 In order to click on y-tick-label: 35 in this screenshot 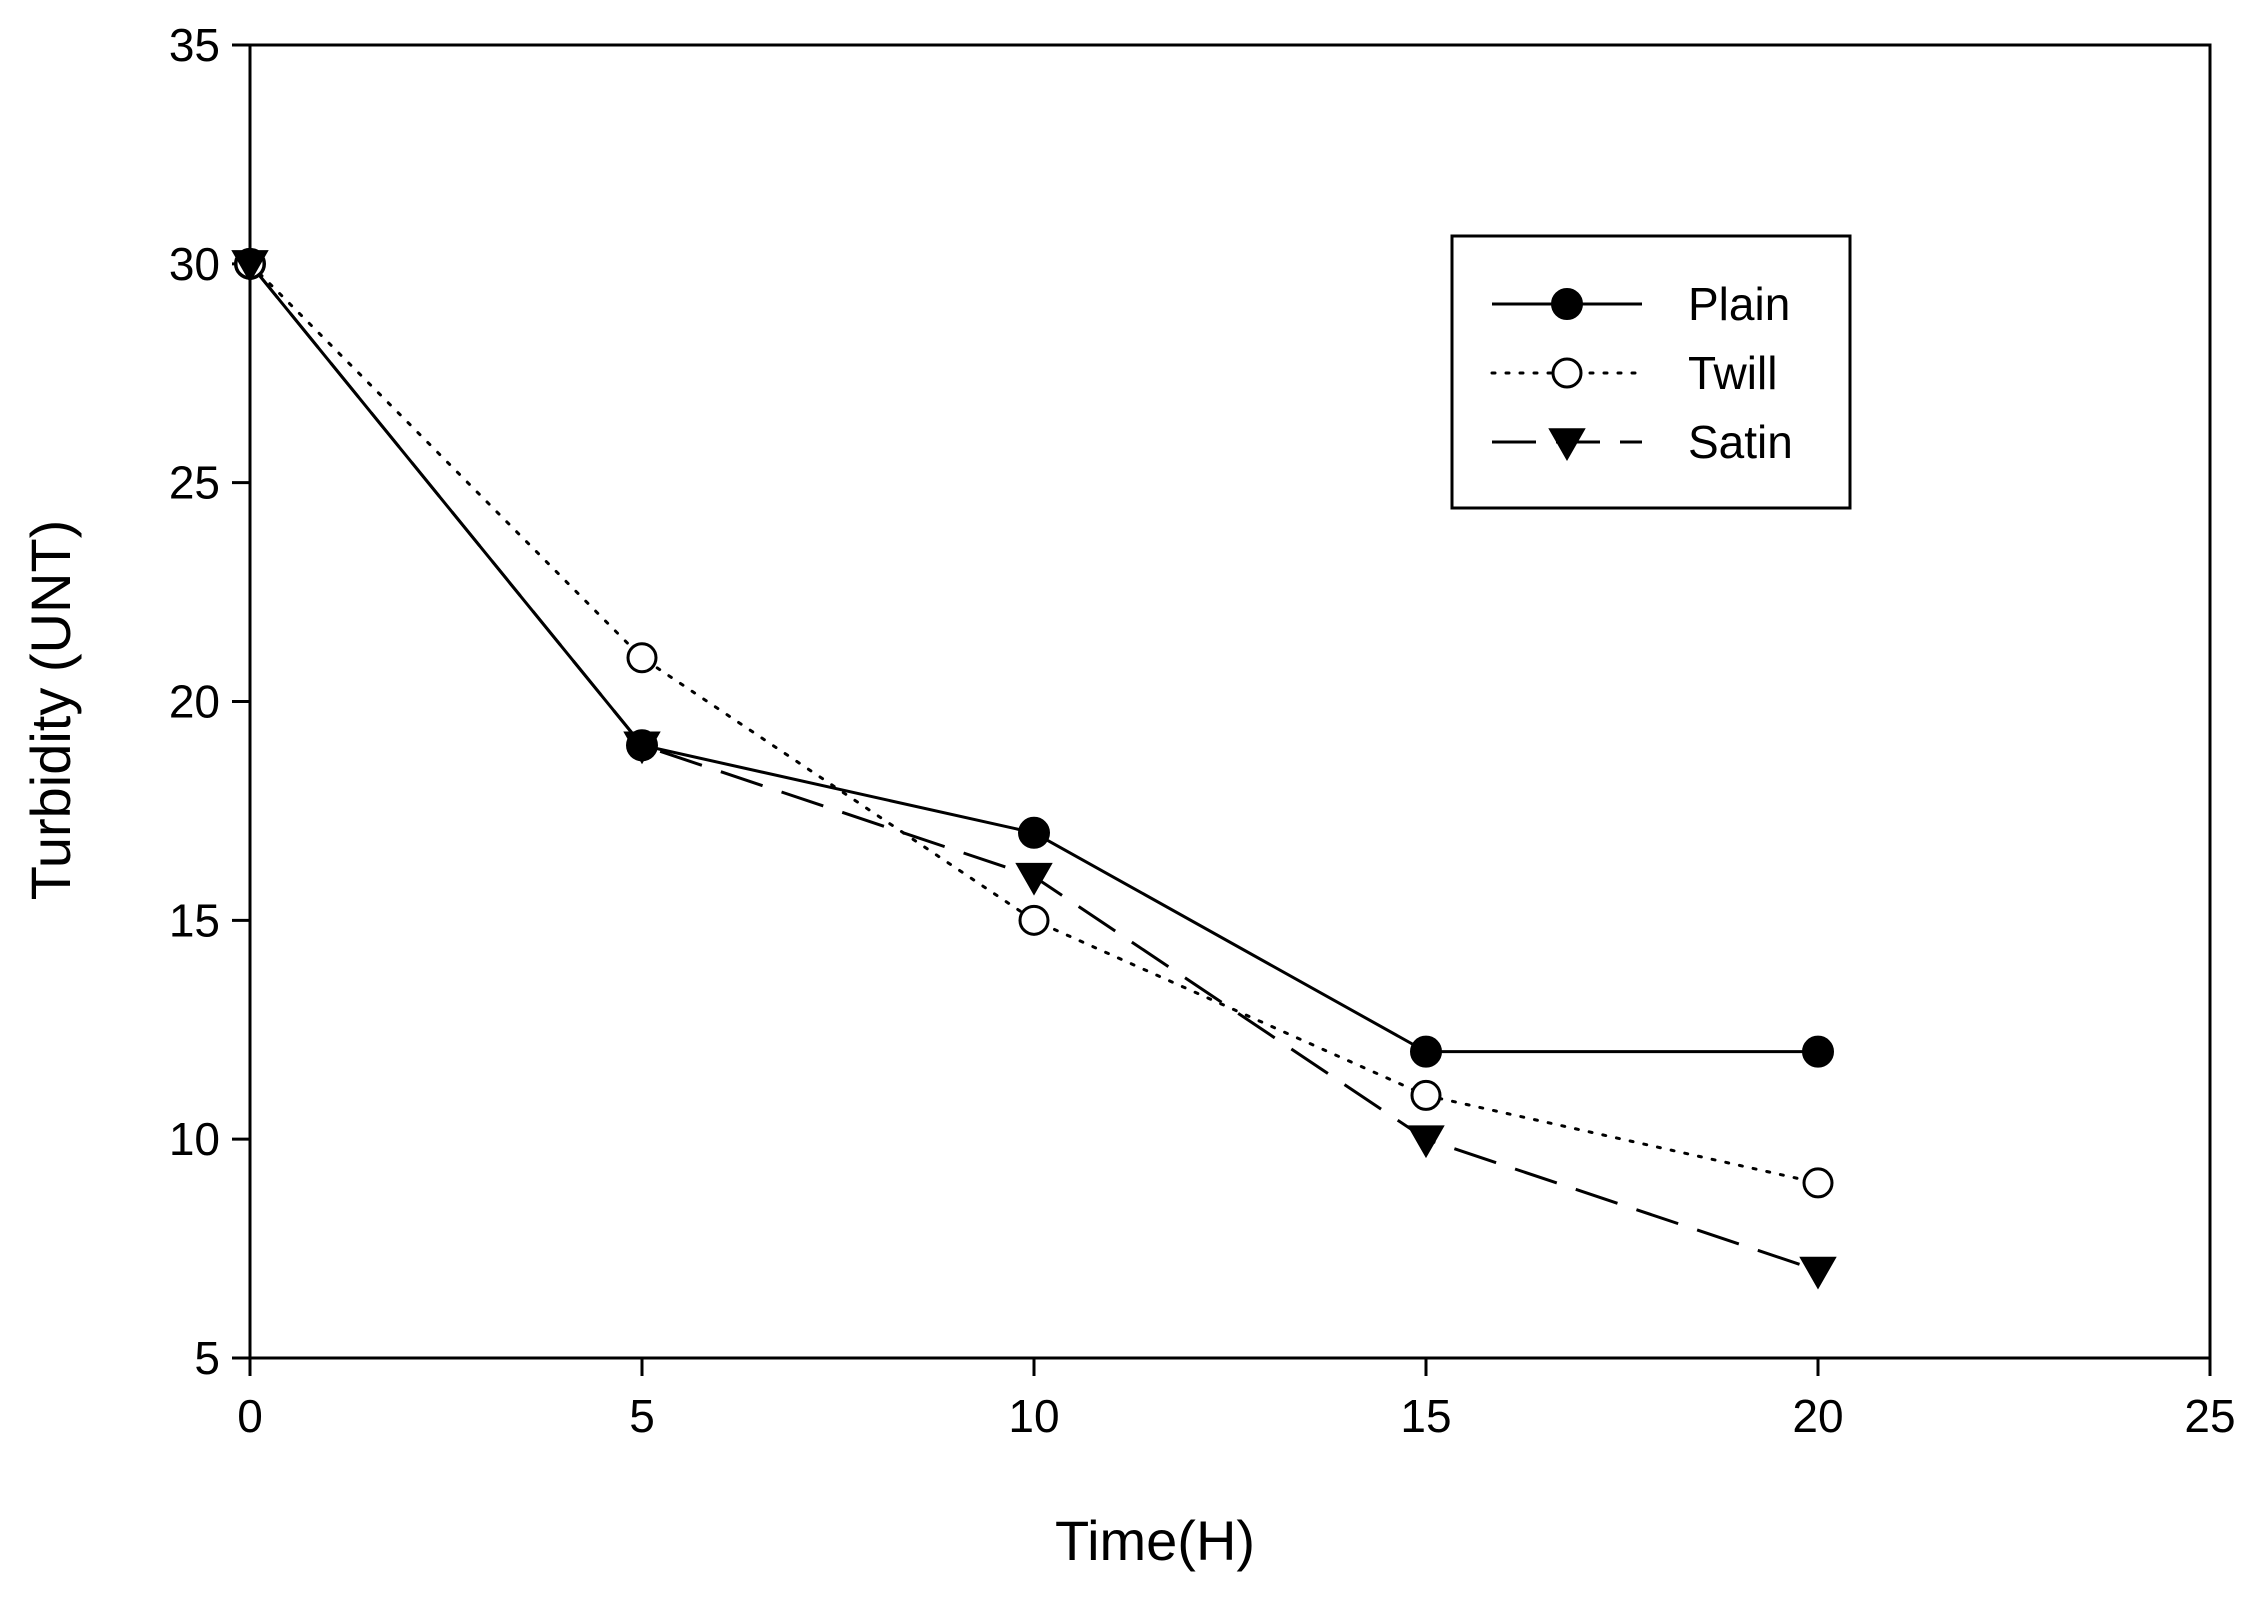, I will do `click(194, 45)`.